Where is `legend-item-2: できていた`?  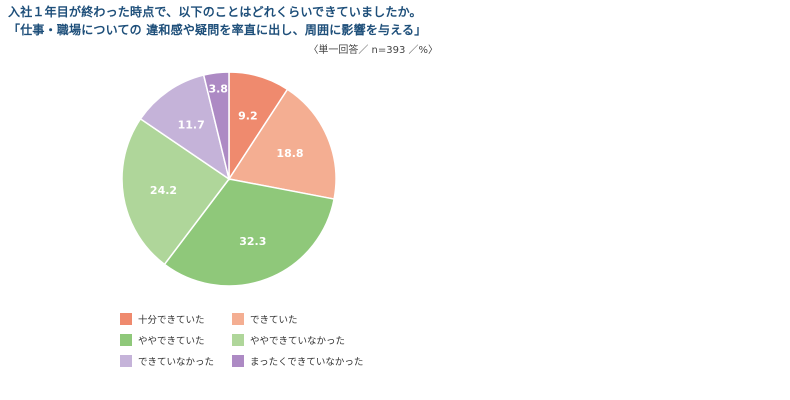
legend-item-2: できていた is located at coordinates (296, 319).